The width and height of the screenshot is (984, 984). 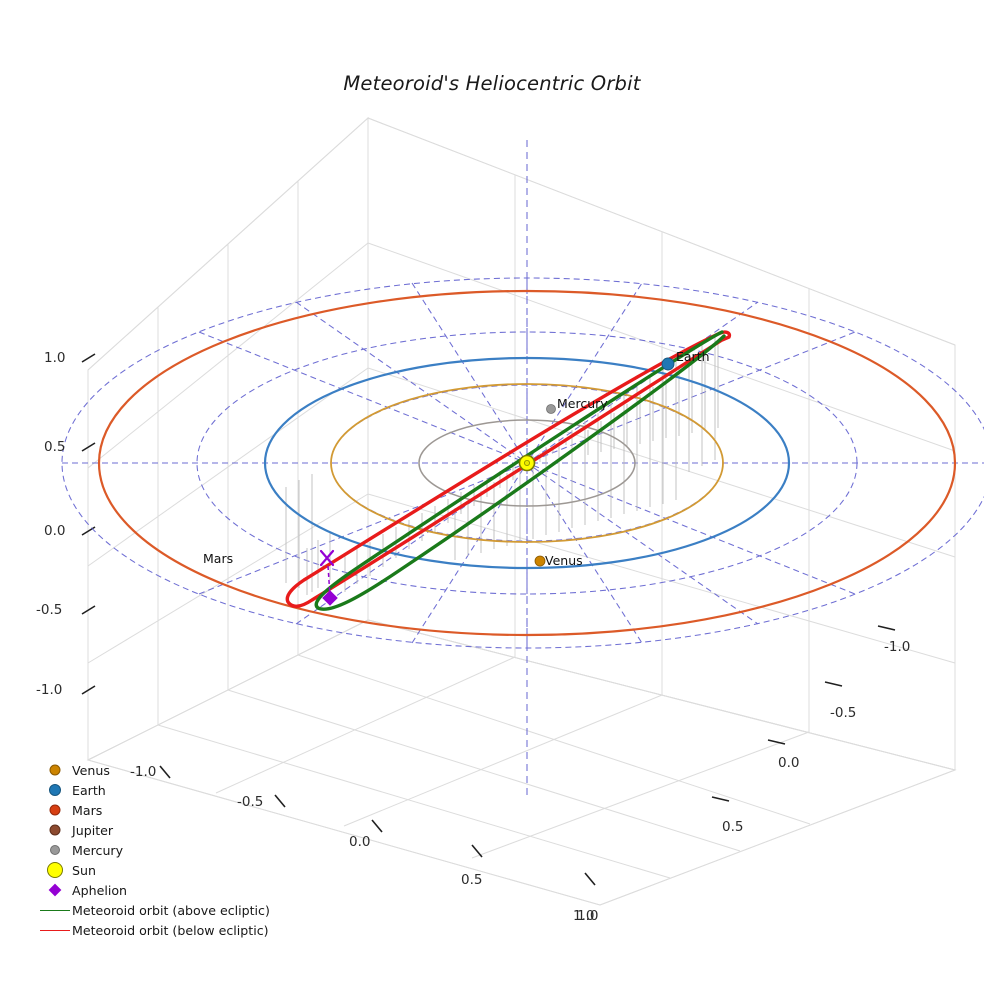 I want to click on z-tick-2: 0.5, so click(x=55, y=447).